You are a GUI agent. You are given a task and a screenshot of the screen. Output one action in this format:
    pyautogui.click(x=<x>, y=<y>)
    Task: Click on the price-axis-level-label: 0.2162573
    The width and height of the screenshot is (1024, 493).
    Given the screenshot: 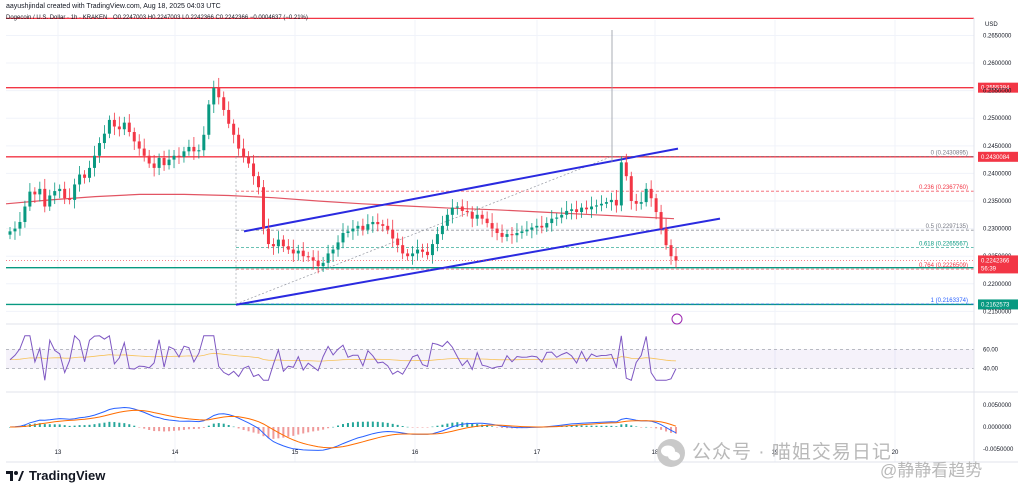 What is the action you would take?
    pyautogui.click(x=995, y=305)
    